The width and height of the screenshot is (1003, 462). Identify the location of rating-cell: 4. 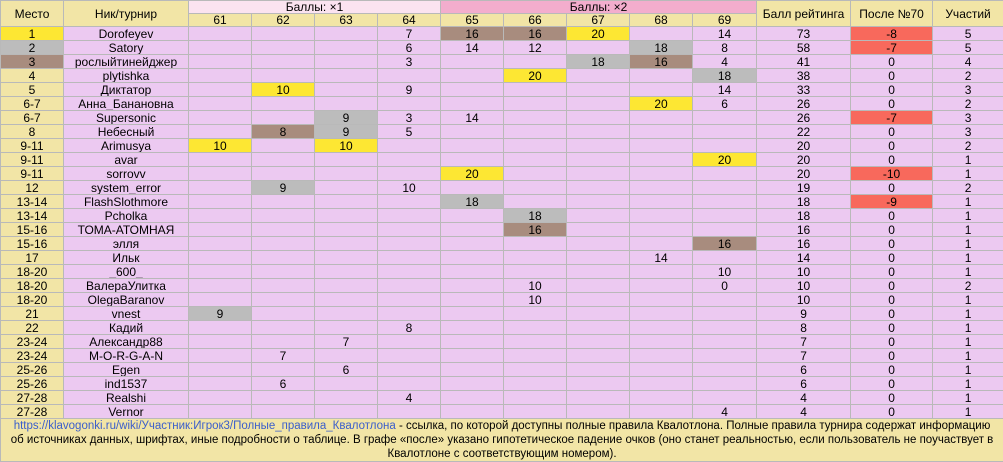
(804, 397).